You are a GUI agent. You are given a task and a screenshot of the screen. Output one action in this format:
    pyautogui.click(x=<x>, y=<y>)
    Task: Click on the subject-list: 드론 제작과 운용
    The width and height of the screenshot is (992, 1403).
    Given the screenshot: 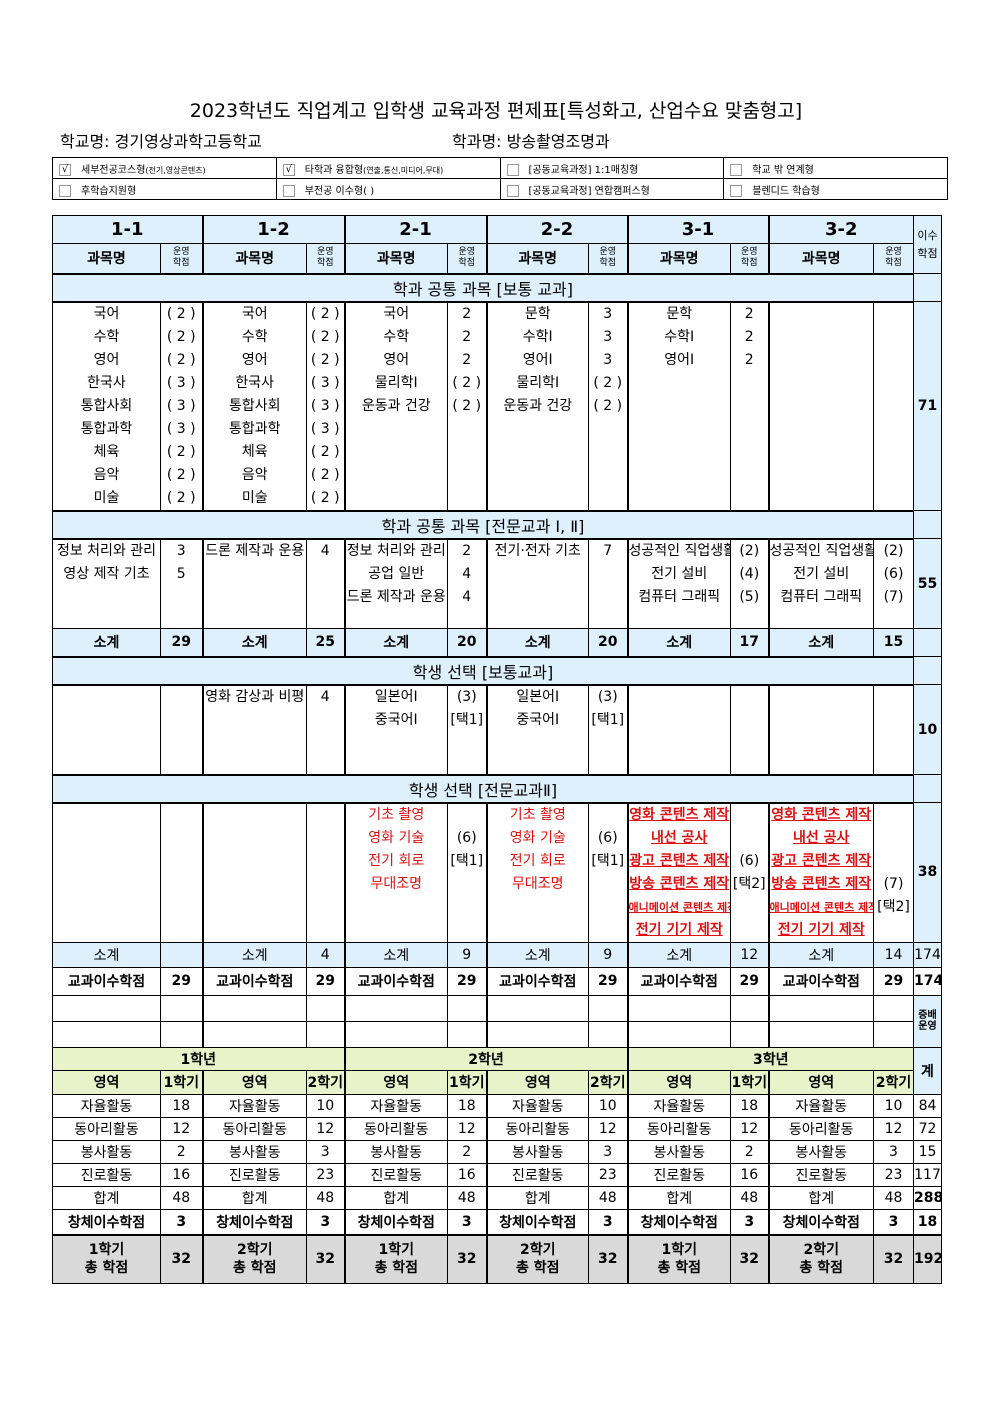 What is the action you would take?
    pyautogui.click(x=254, y=583)
    